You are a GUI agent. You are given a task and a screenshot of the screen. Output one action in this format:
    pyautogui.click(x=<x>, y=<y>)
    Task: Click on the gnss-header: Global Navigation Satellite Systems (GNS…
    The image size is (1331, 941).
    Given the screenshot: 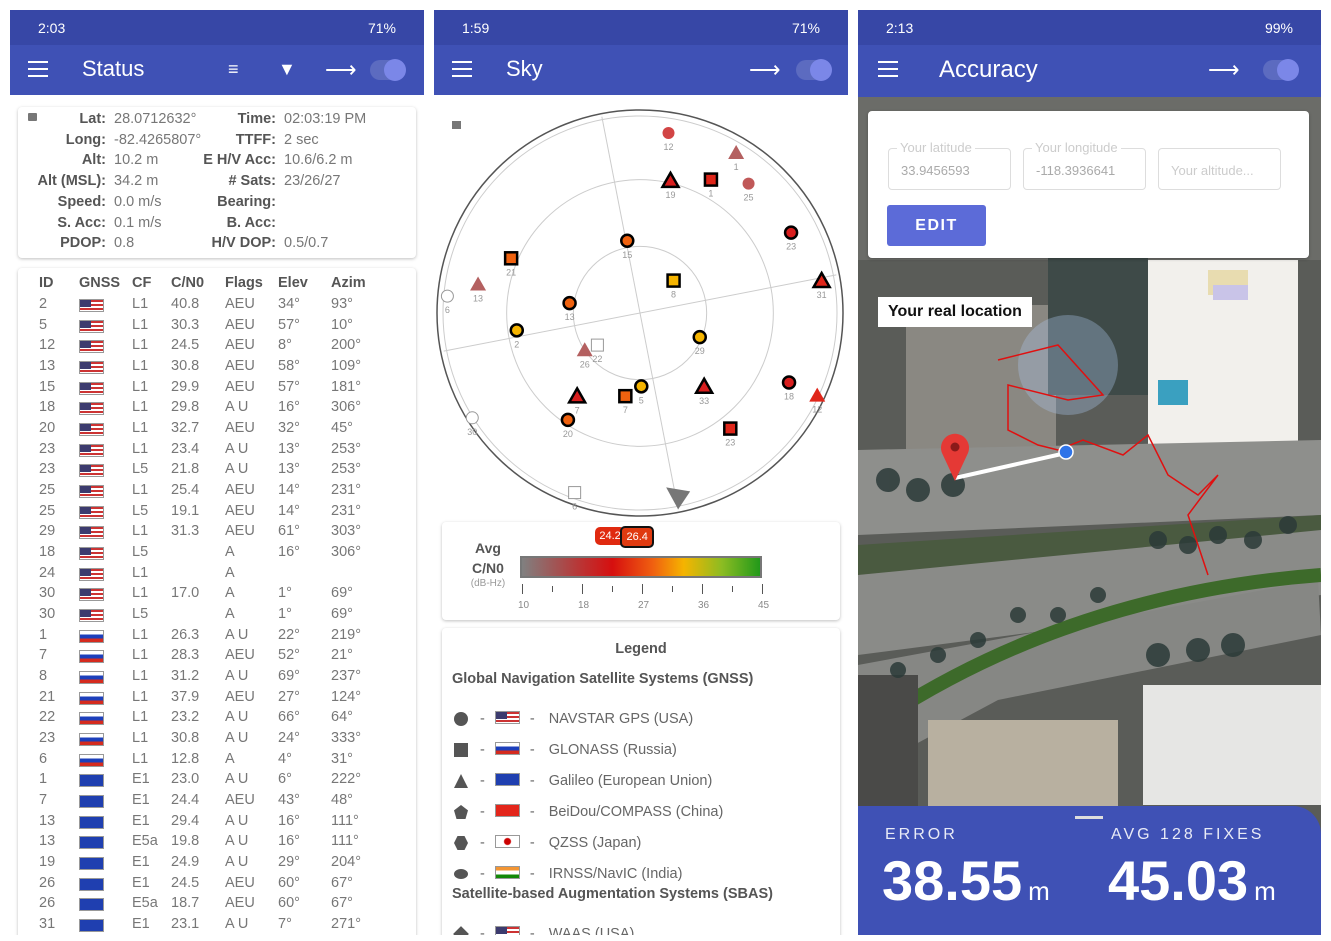 What is the action you would take?
    pyautogui.click(x=603, y=679)
    